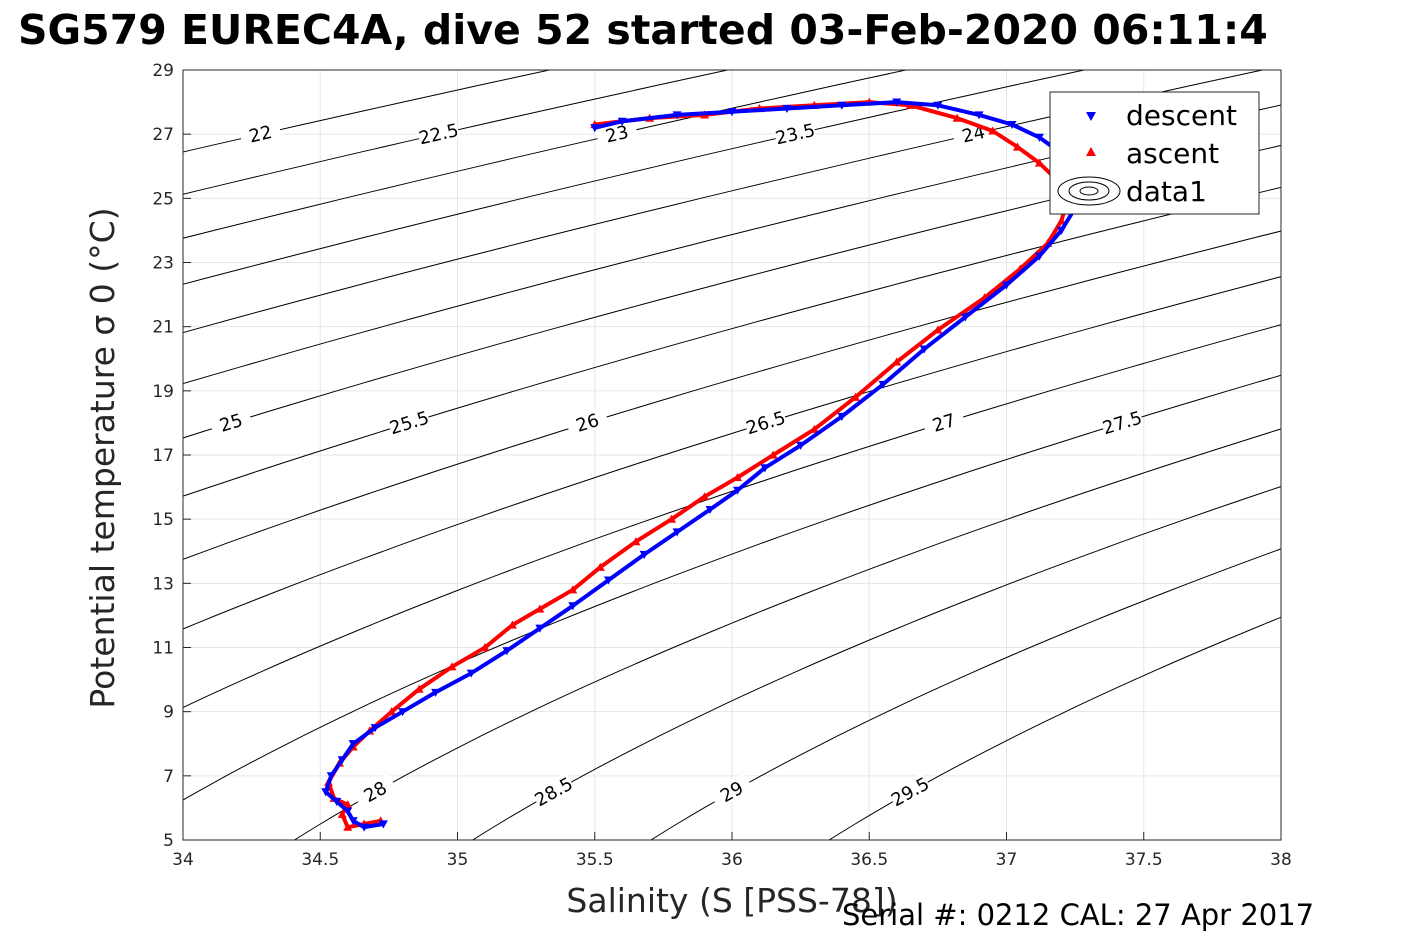 The width and height of the screenshot is (1417, 945). I want to click on y-tick-label: 7, so click(168, 777).